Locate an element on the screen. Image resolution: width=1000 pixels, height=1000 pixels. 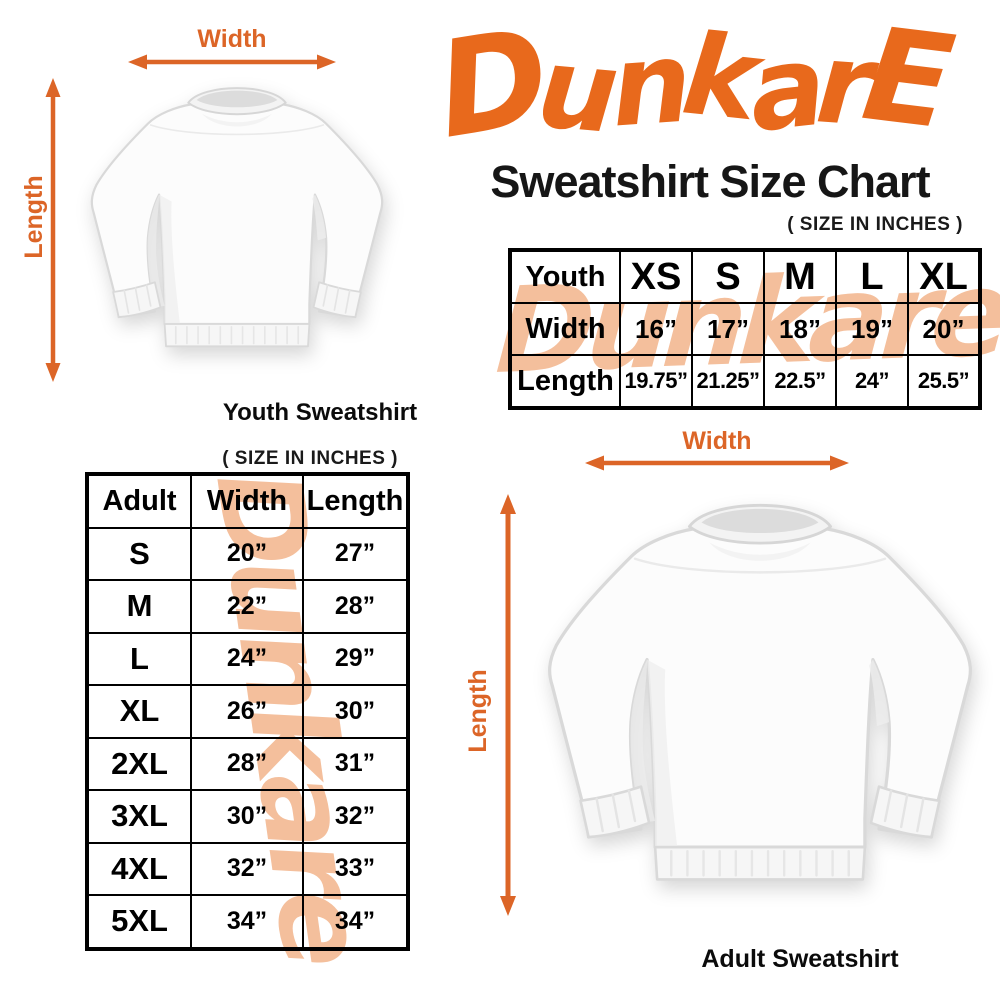
table-row-label-cell: Width is located at coordinates (565, 329).